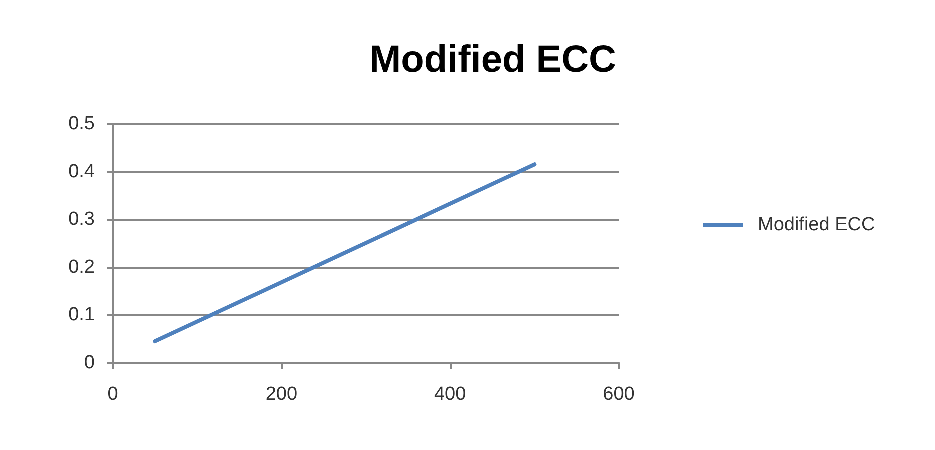  What do you see at coordinates (113, 394) in the screenshot?
I see `x-tick-label: 0` at bounding box center [113, 394].